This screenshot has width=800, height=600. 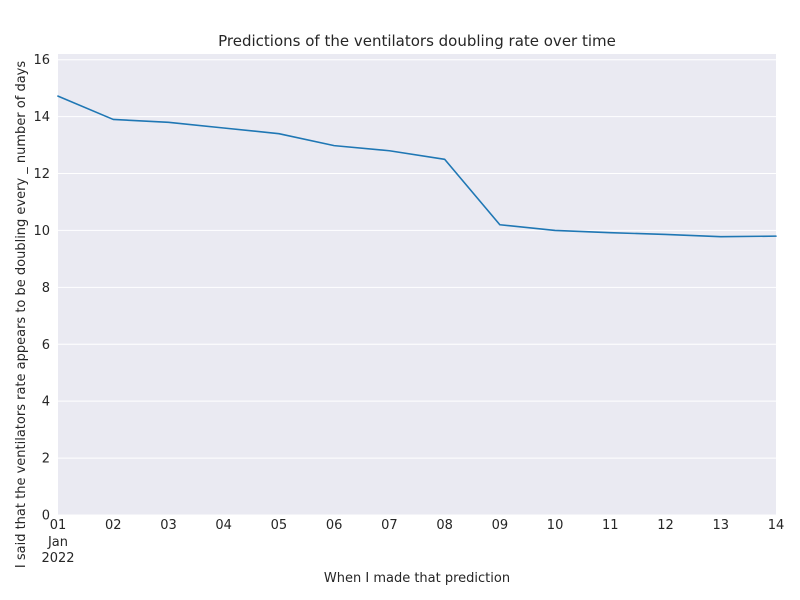 What do you see at coordinates (46, 288) in the screenshot?
I see `y-tick-label: 8` at bounding box center [46, 288].